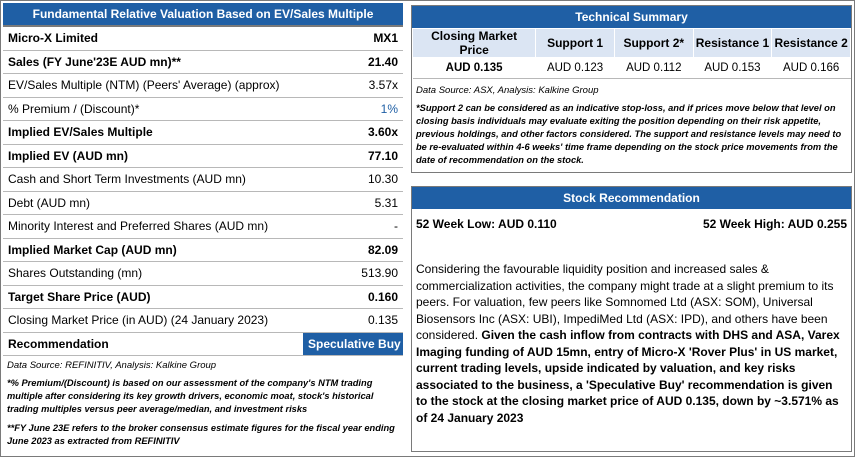 The height and width of the screenshot is (457, 855). I want to click on table-row: % Premium / (Discount)* 1%, so click(203, 108).